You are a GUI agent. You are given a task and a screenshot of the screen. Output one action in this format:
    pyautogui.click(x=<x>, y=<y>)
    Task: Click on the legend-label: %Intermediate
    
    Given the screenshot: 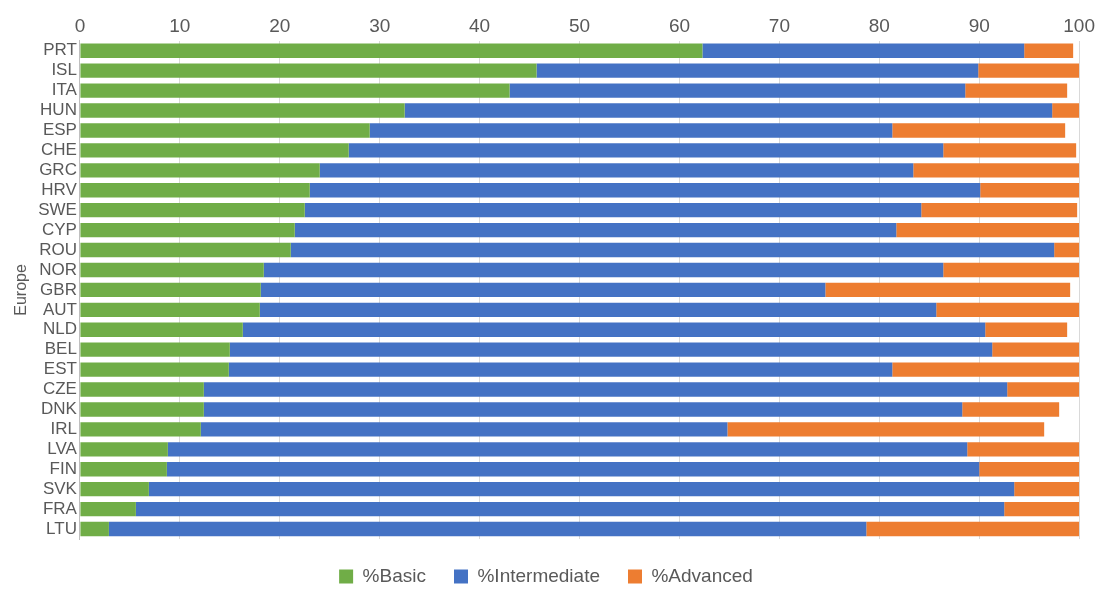 What is the action you would take?
    pyautogui.click(x=538, y=575)
    